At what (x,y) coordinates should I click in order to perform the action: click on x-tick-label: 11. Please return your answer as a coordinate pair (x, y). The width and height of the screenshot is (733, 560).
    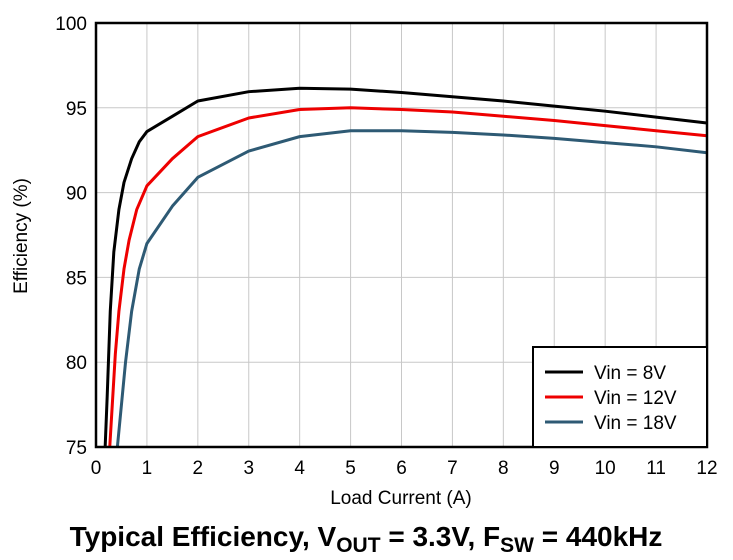
    Looking at the image, I should click on (656, 468).